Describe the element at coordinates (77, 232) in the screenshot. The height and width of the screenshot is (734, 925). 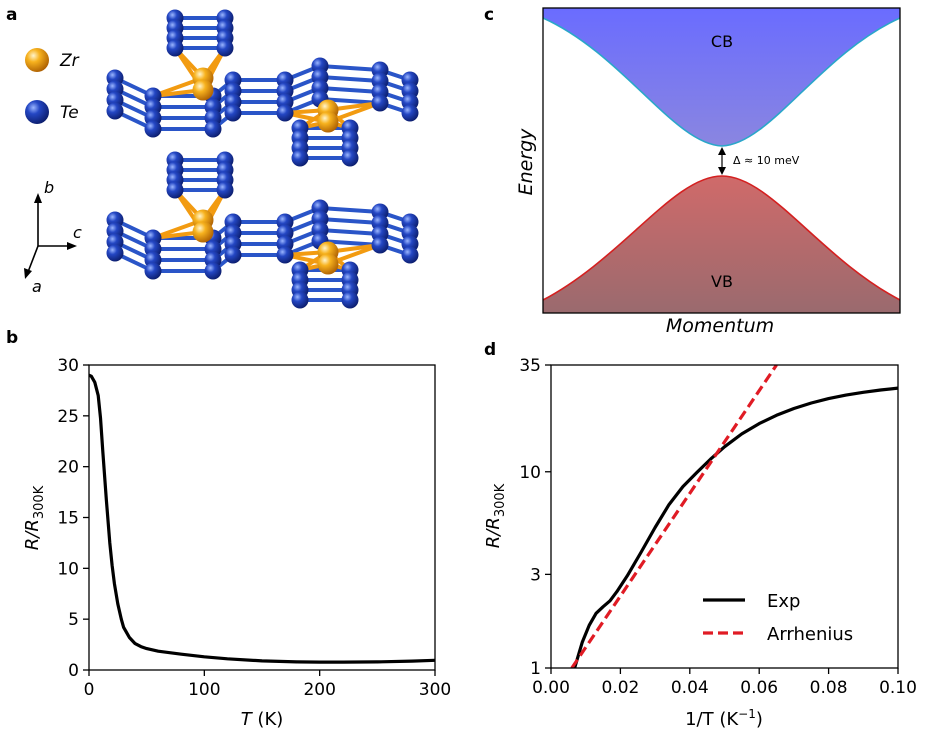
I see `axis-c-label: c` at that location.